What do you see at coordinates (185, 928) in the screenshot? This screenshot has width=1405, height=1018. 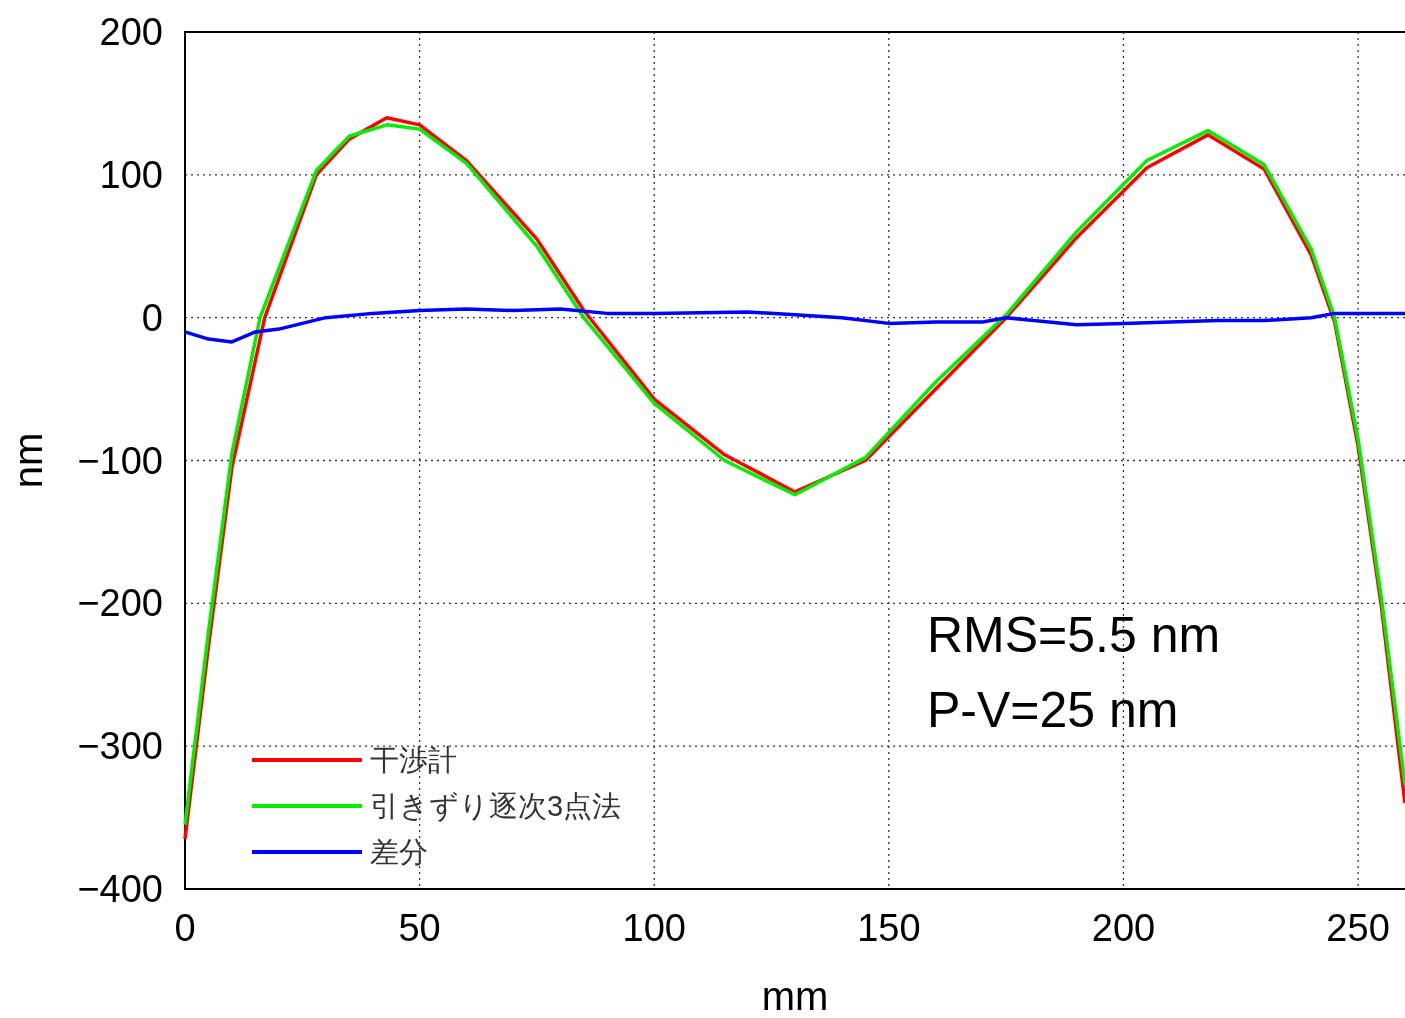 I see `x-tick-label: 0` at bounding box center [185, 928].